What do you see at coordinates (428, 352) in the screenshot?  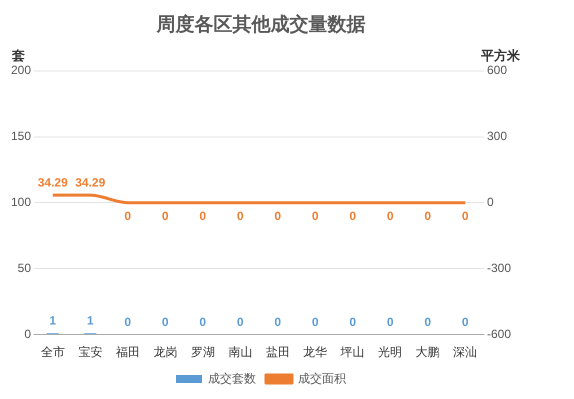 I see `x-tick-label: 大鹏` at bounding box center [428, 352].